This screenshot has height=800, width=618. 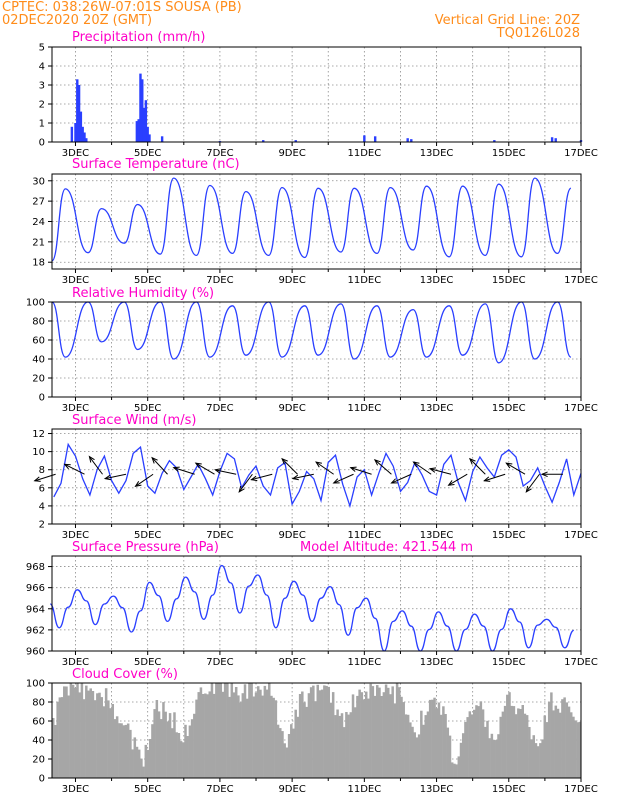 I want to click on wind-xtick-label: 5DEC, so click(x=147, y=535).